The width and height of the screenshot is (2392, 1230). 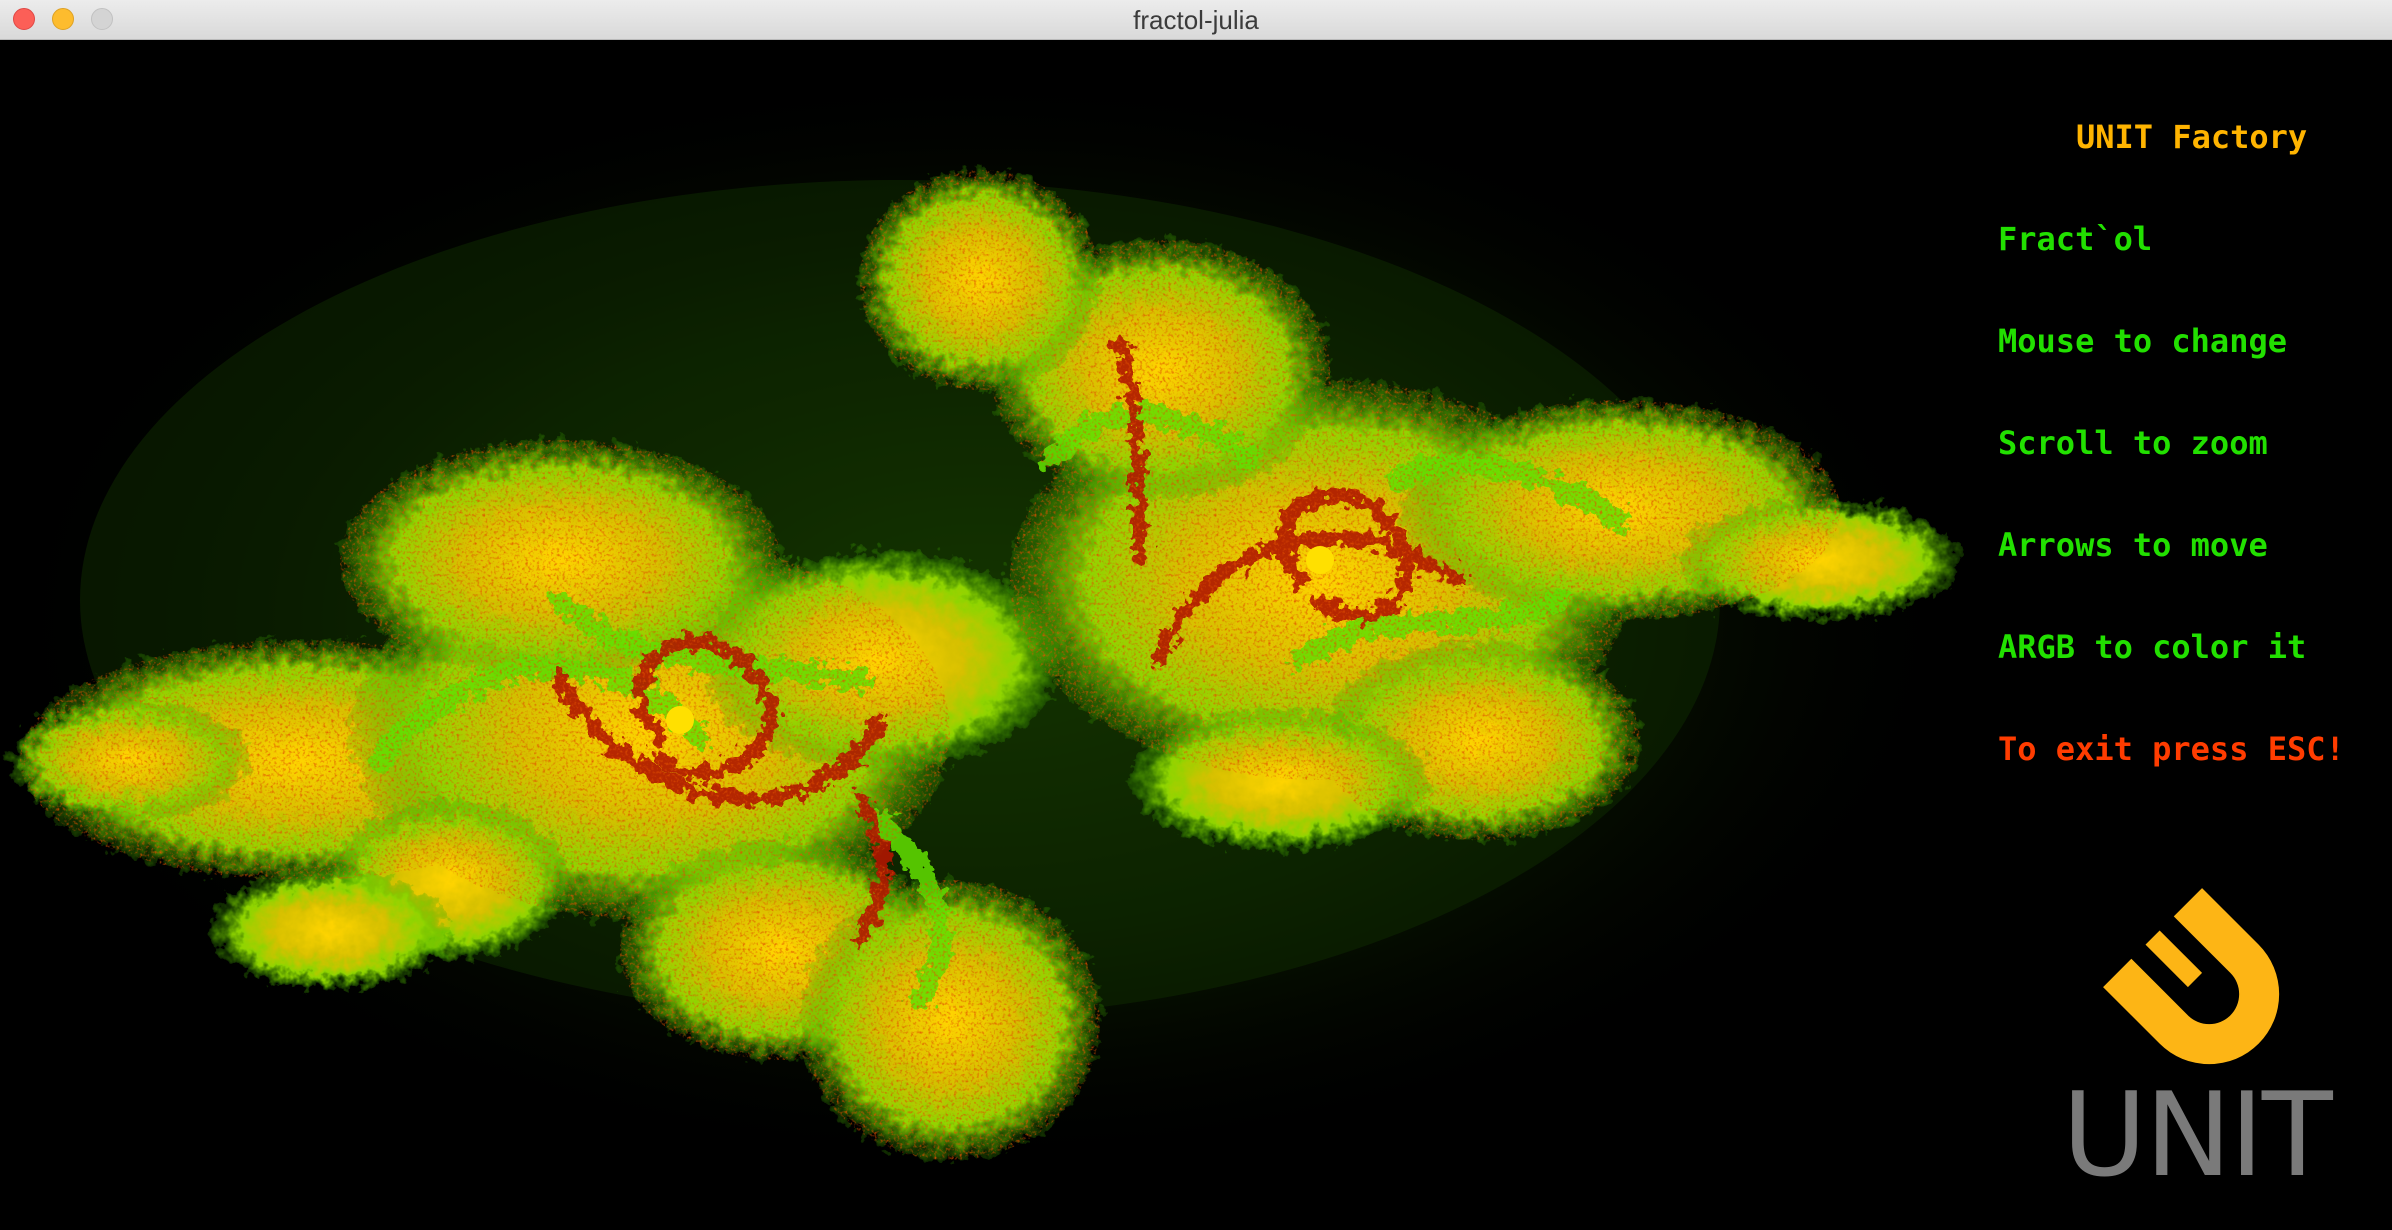 What do you see at coordinates (2133, 545) in the screenshot?
I see `help-line-arrows: Arrows to move` at bounding box center [2133, 545].